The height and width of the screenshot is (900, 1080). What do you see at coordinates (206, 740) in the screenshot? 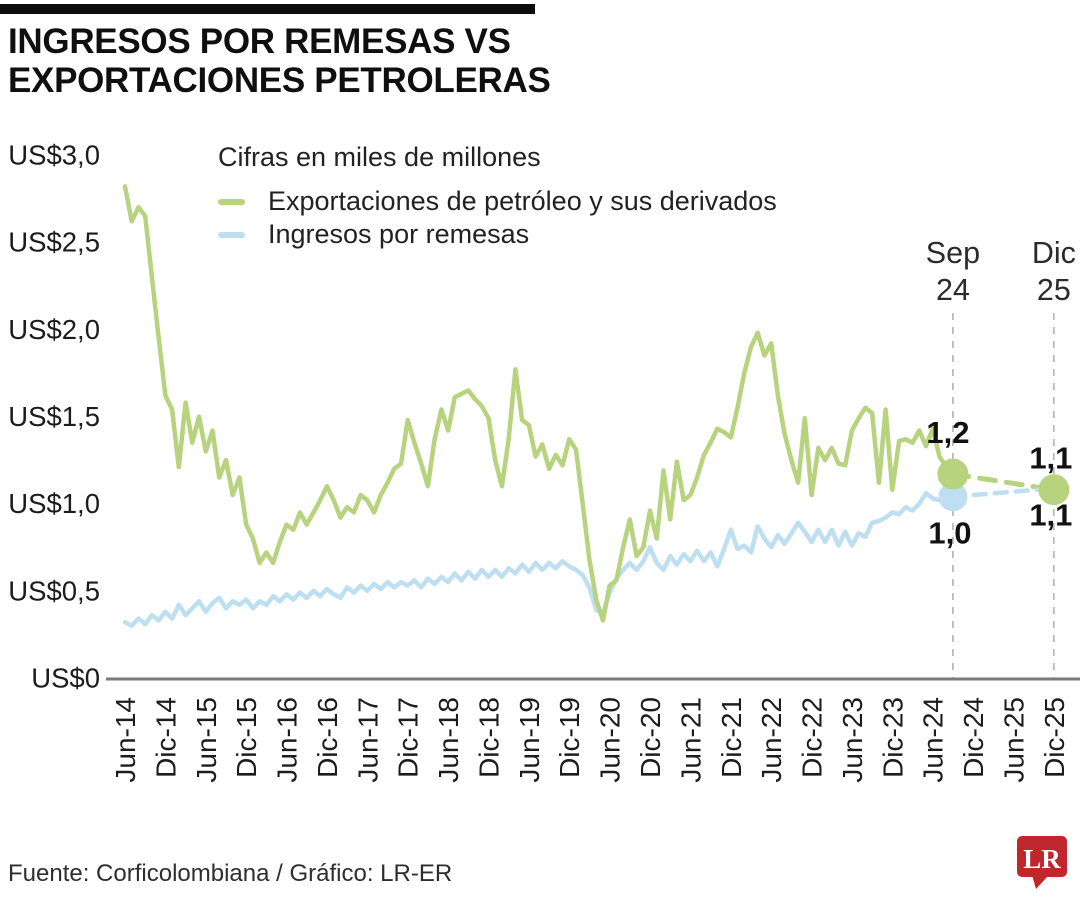
I see `x-tick-label-Jun-15: Jun-15` at bounding box center [206, 740].